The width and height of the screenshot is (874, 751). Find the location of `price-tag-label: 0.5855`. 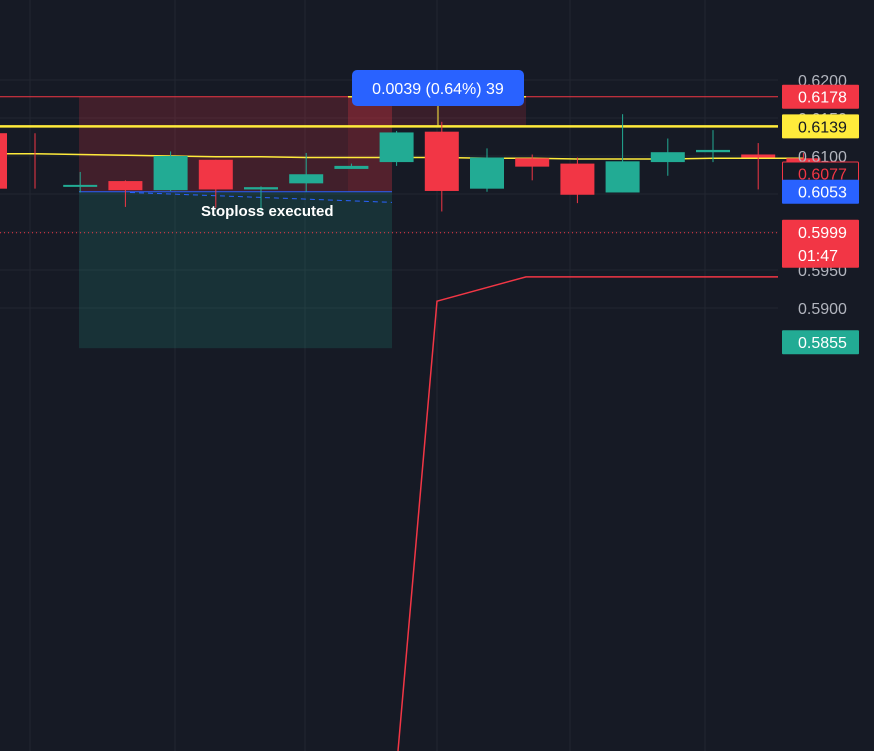

price-tag-label: 0.5855 is located at coordinates (822, 343).